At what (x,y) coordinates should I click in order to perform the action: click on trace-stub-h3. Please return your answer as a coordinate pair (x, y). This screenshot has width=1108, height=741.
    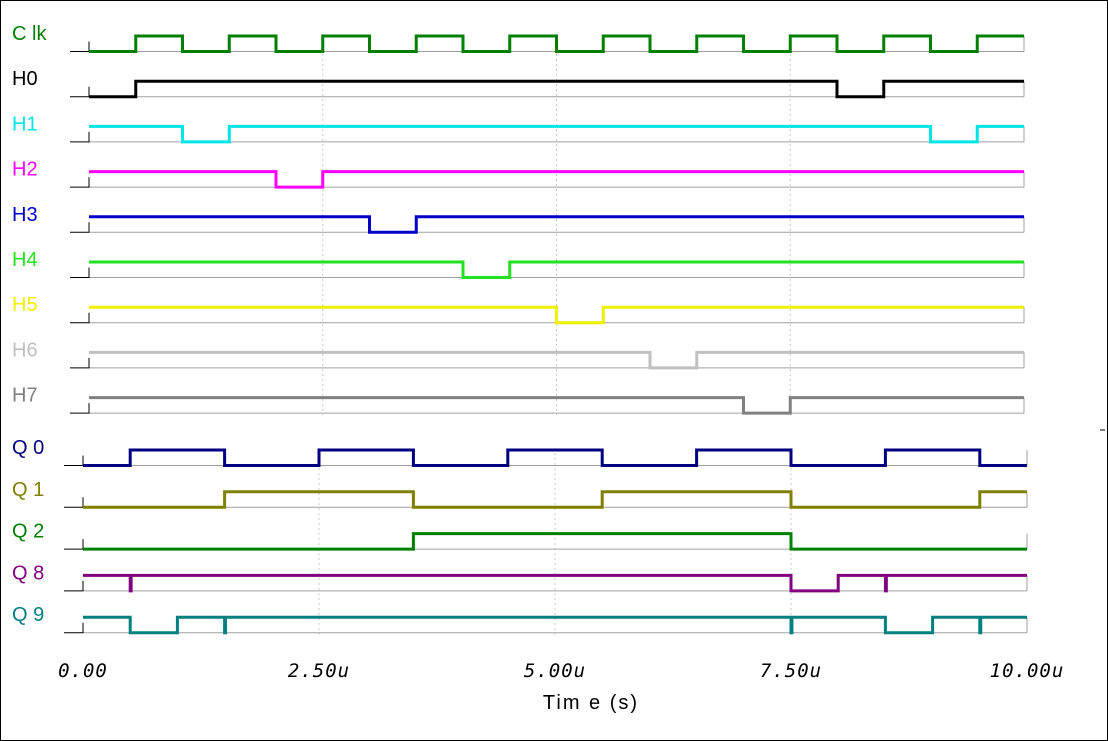
    Looking at the image, I should click on (80, 227).